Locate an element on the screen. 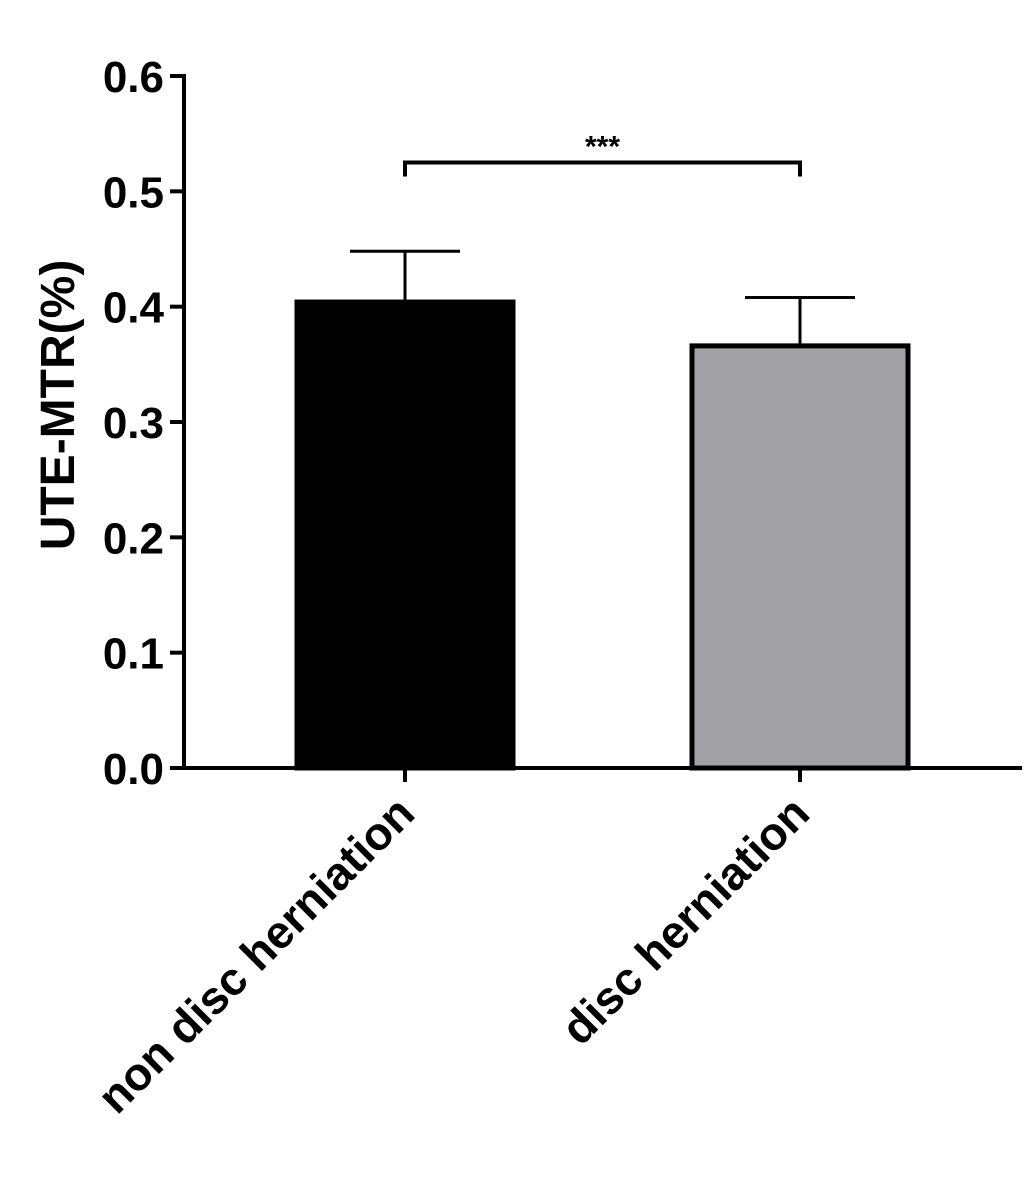  significance-label: *** is located at coordinates (602, 147).